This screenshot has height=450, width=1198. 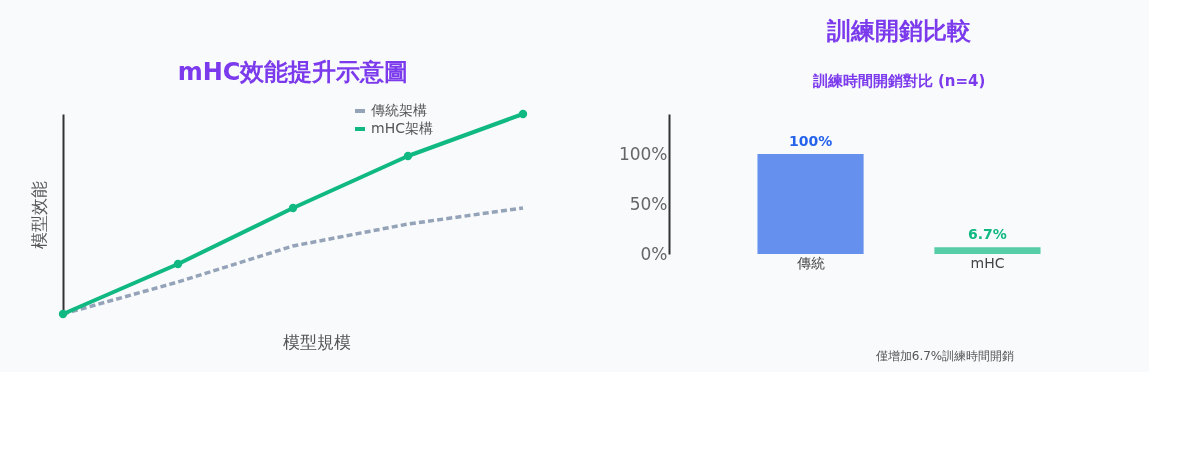 I want to click on x-tick-label: 傳統, so click(x=810, y=262).